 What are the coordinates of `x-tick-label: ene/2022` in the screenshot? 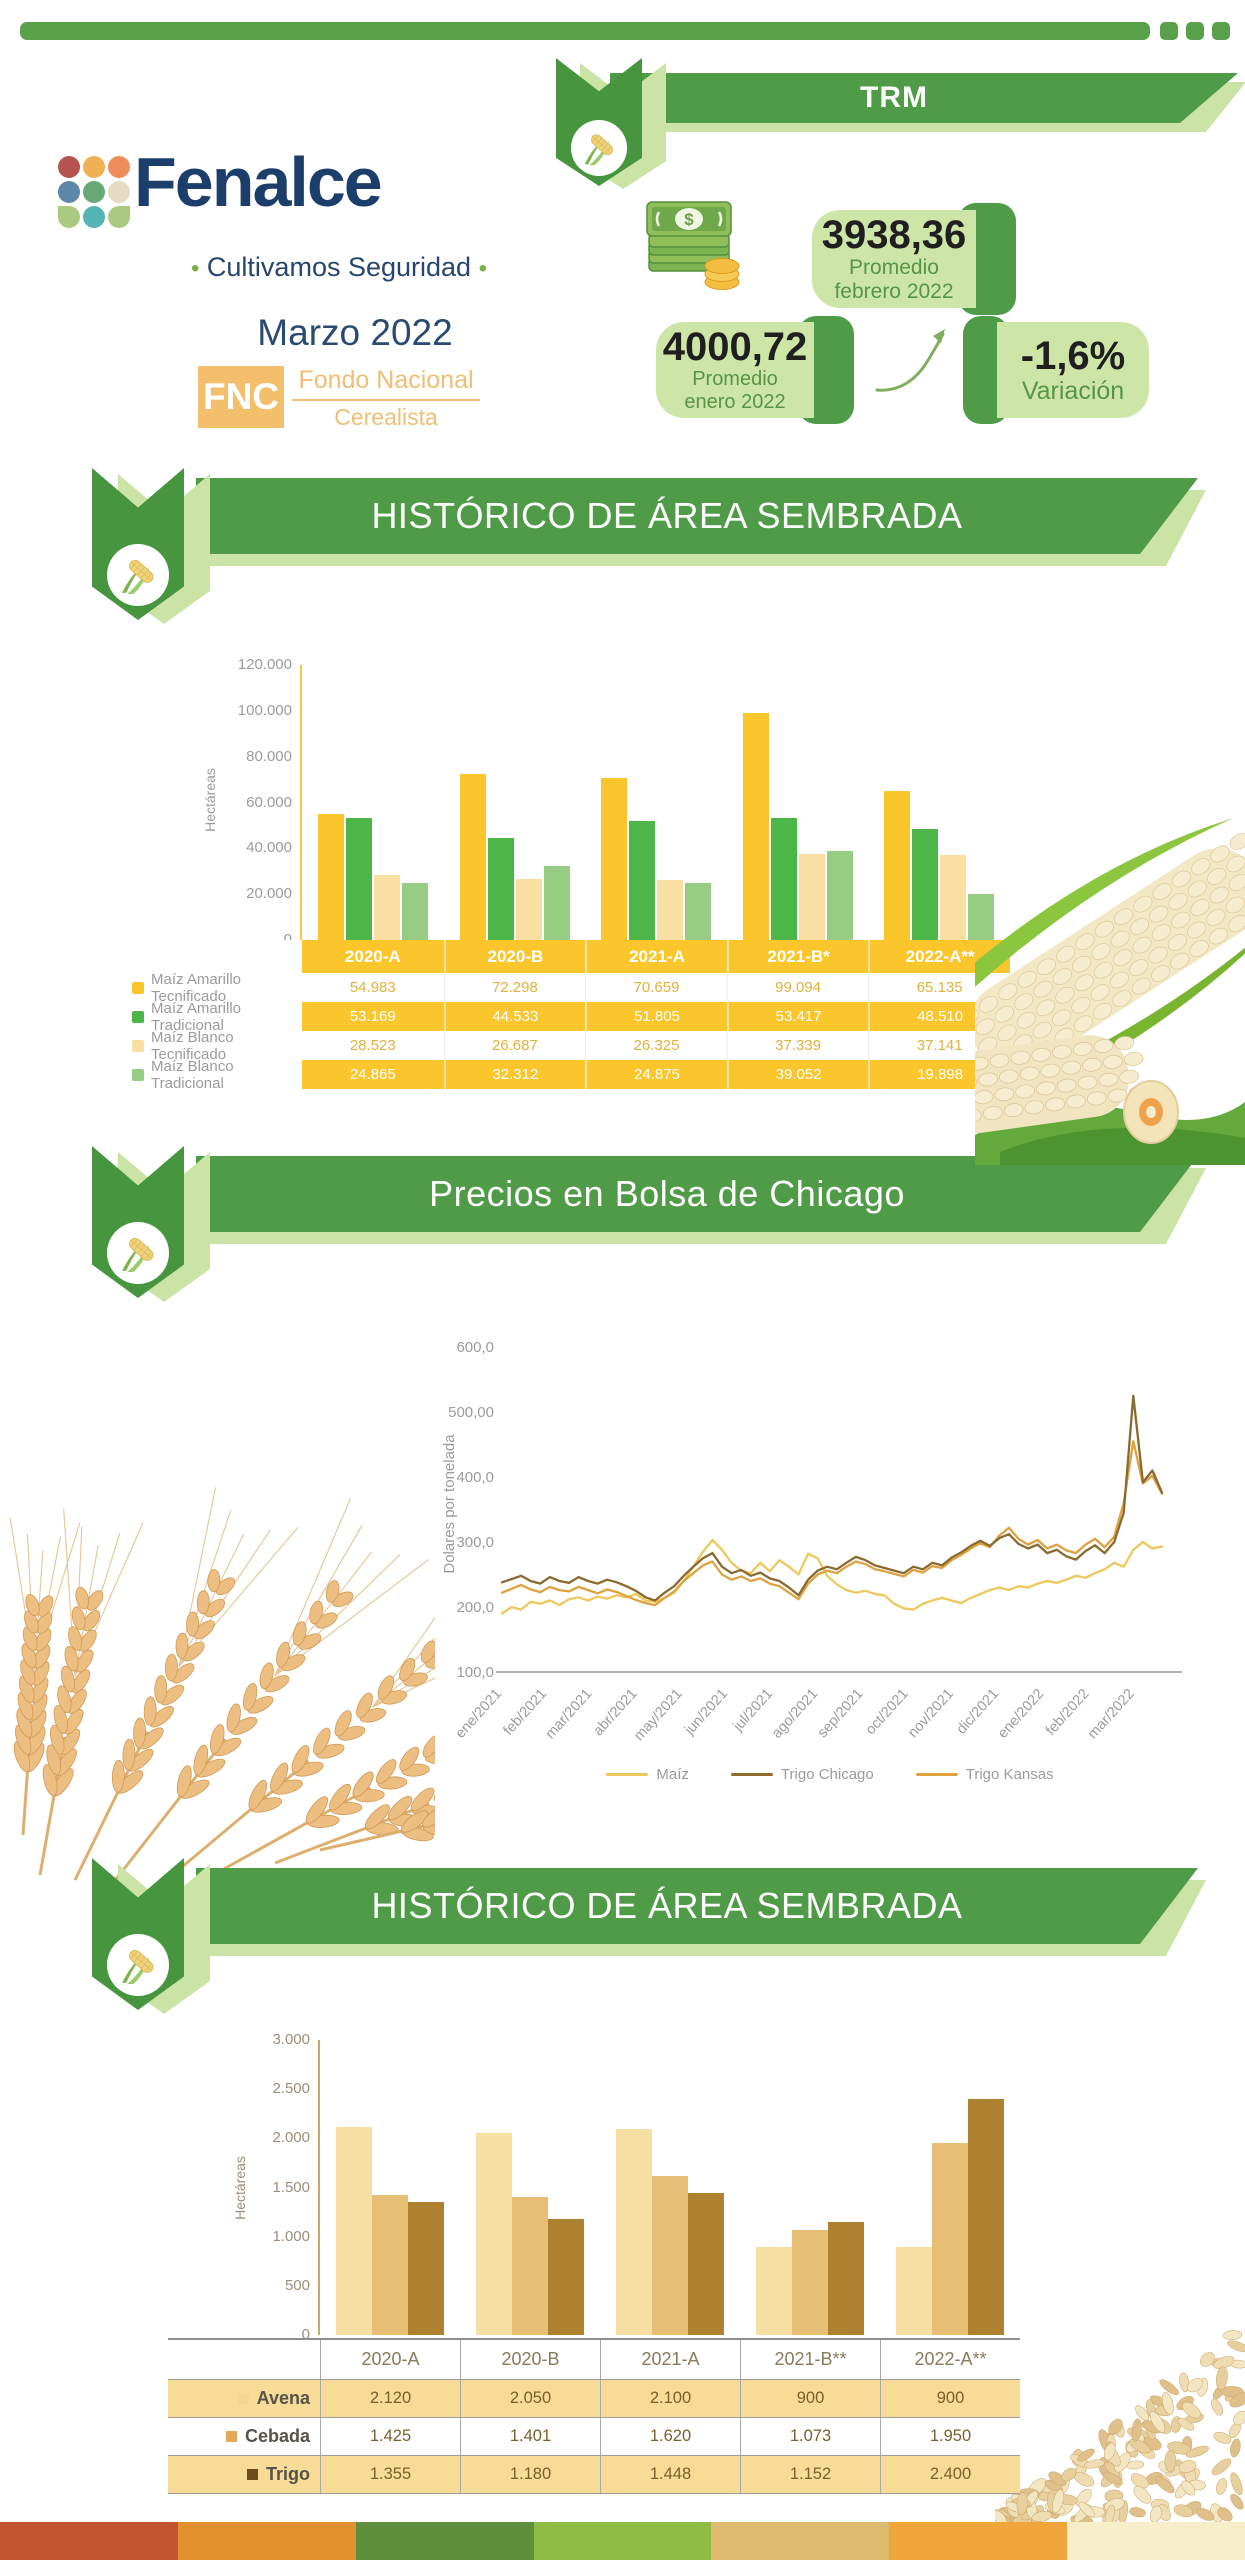 It's located at (1021, 1714).